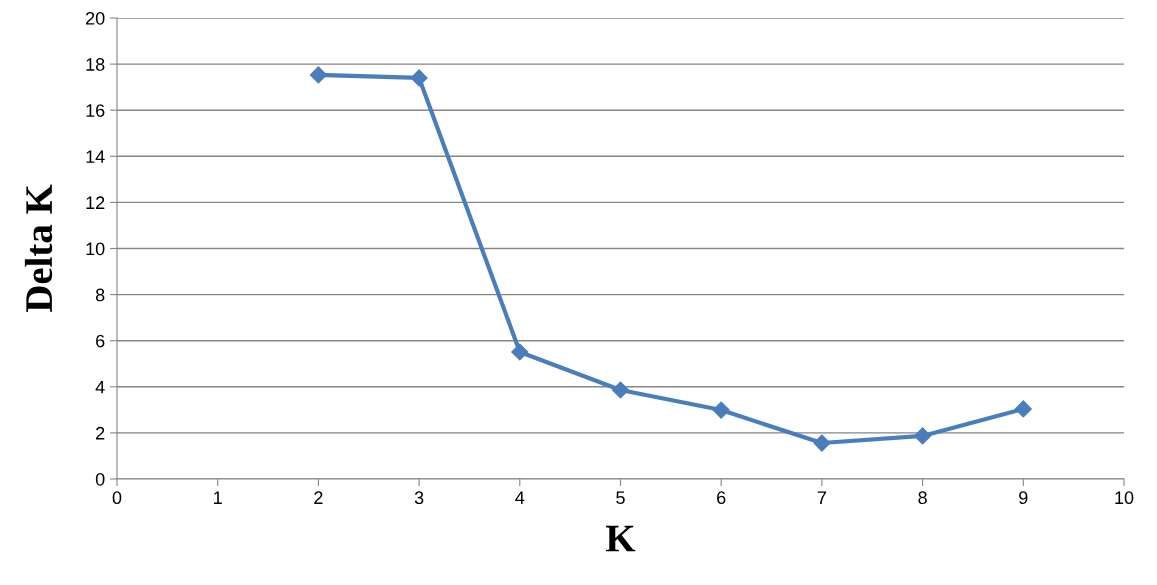 The width and height of the screenshot is (1157, 585). What do you see at coordinates (1023, 498) in the screenshot?
I see `x-tick-label: 9` at bounding box center [1023, 498].